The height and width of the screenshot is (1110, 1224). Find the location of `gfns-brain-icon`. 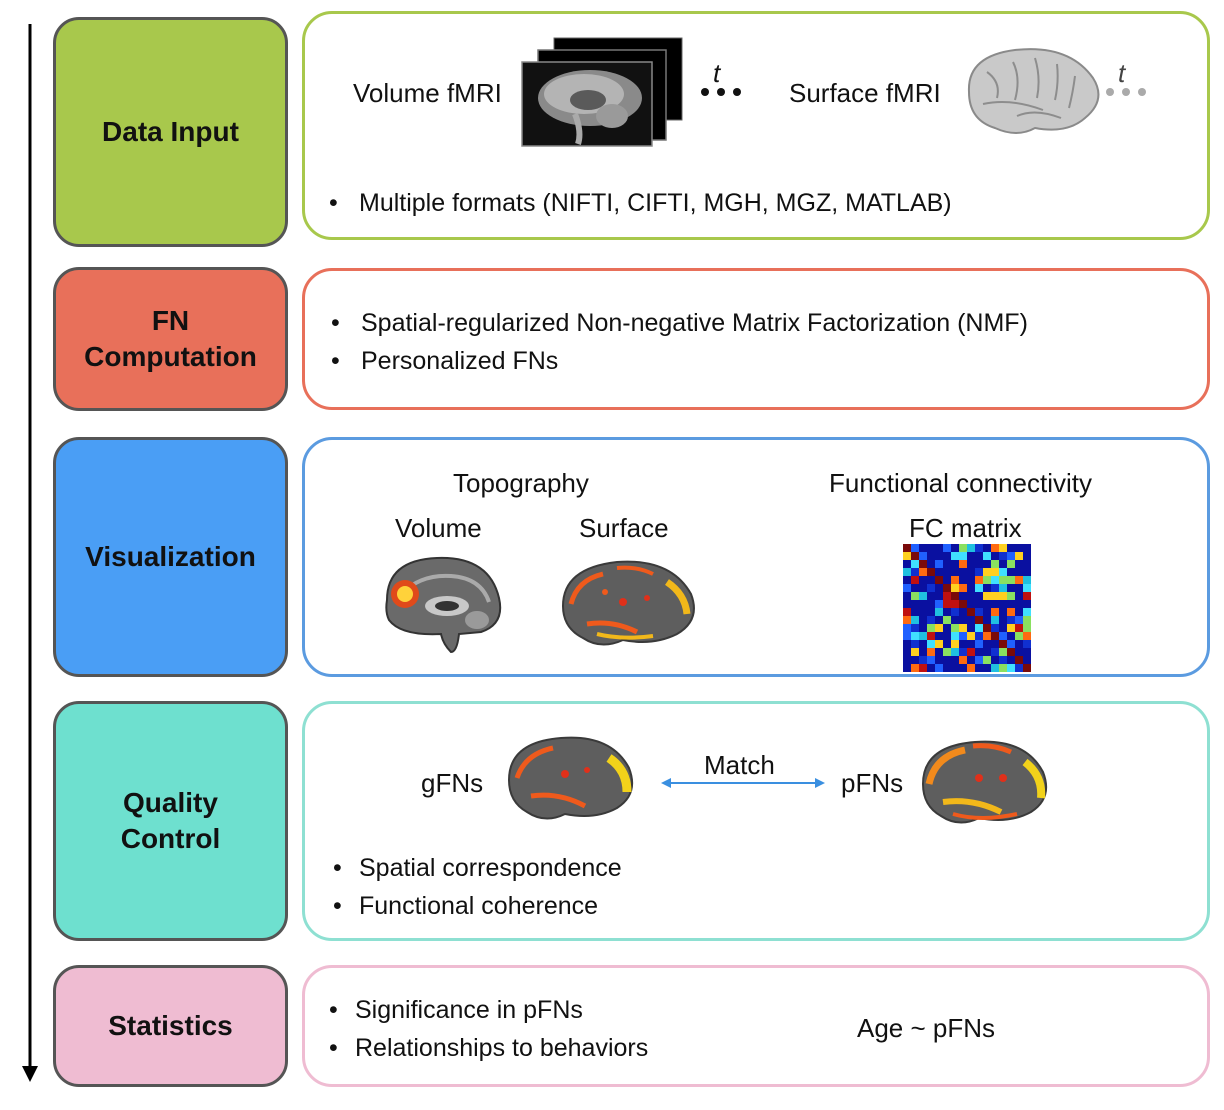

gfns-brain-icon is located at coordinates (570, 778).